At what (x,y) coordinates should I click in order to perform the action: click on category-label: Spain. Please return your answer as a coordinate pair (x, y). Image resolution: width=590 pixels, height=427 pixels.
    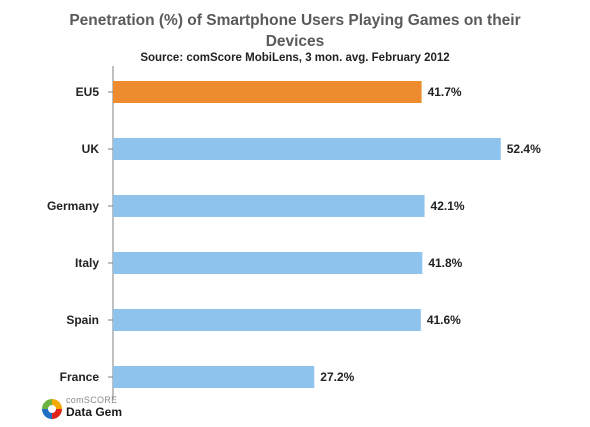
    Looking at the image, I should click on (82, 320).